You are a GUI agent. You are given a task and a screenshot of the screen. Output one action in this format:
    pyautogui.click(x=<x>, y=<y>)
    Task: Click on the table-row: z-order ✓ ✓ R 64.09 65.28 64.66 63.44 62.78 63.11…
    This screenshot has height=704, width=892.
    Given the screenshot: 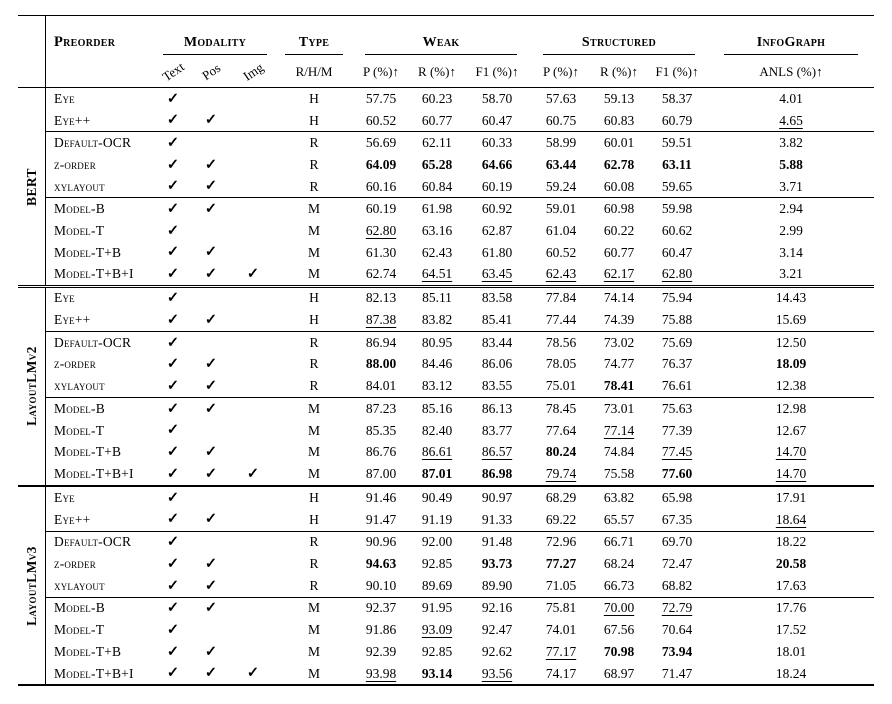 What is the action you would take?
    pyautogui.click(x=460, y=165)
    